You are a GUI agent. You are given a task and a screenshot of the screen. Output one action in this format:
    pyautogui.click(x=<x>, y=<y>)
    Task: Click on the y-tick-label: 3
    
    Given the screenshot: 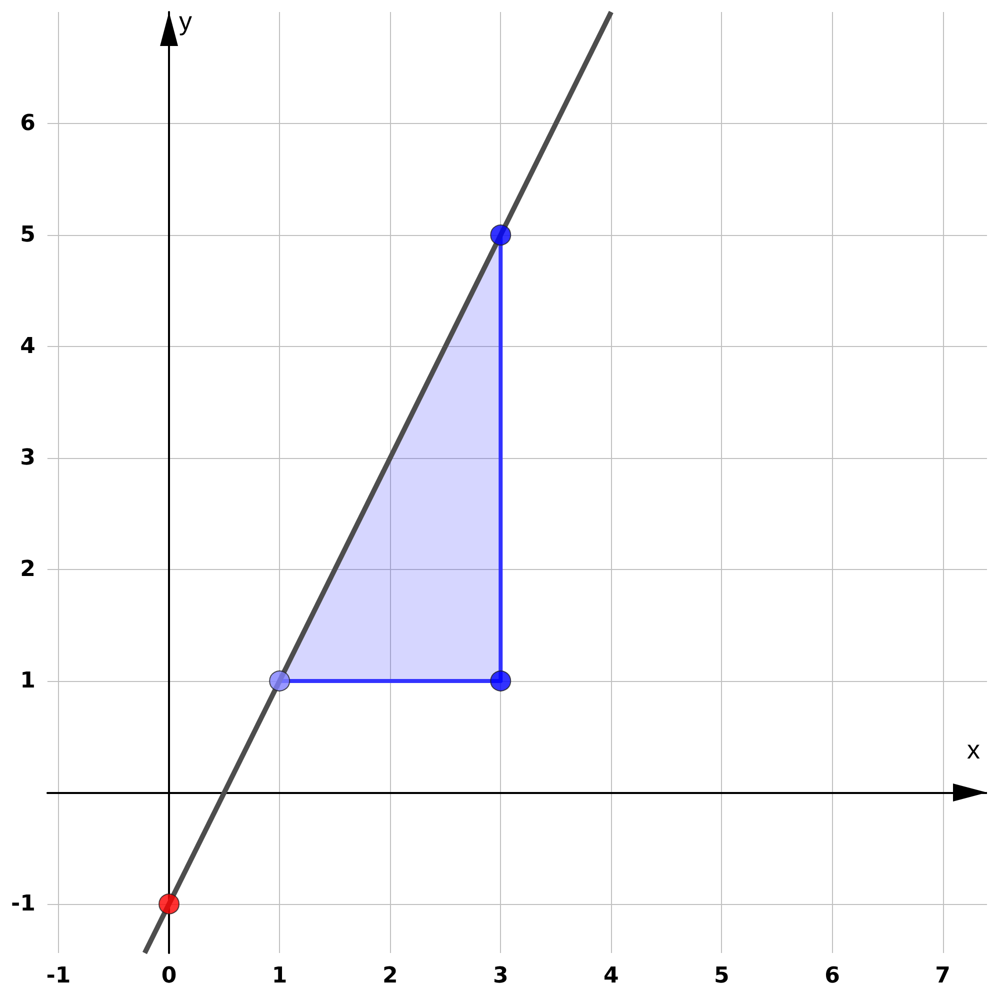 What is the action you would take?
    pyautogui.click(x=28, y=457)
    